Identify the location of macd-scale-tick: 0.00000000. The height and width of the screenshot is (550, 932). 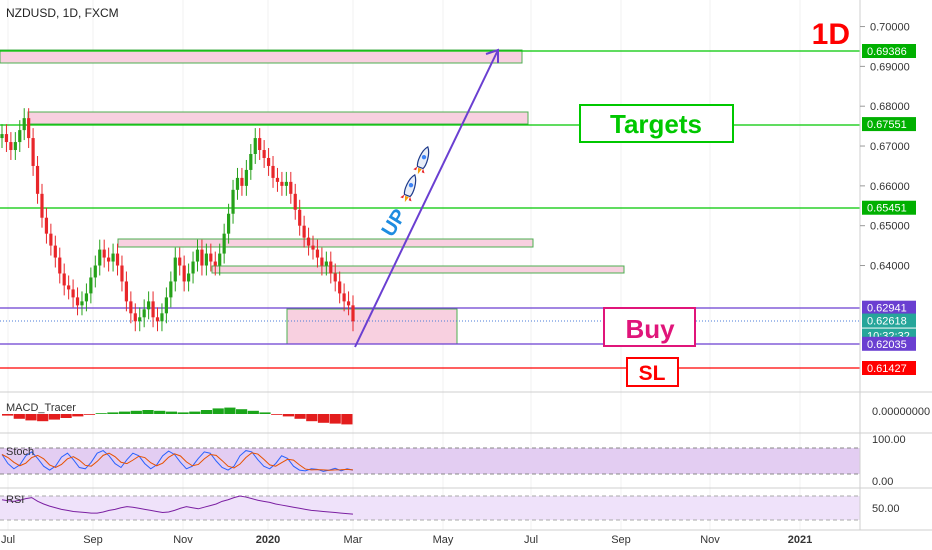
(901, 412).